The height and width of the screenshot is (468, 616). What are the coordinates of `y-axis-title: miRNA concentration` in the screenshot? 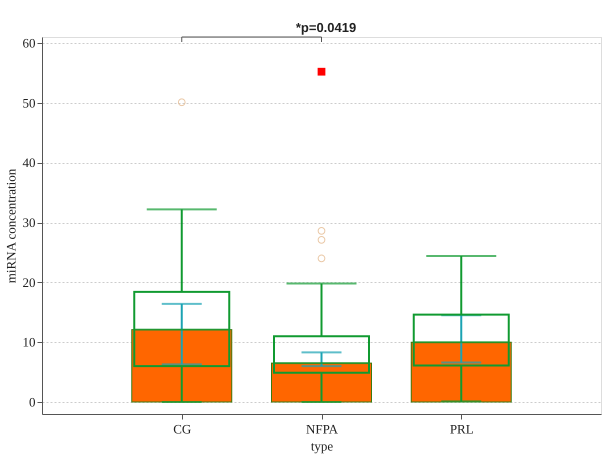 It's located at (11, 226).